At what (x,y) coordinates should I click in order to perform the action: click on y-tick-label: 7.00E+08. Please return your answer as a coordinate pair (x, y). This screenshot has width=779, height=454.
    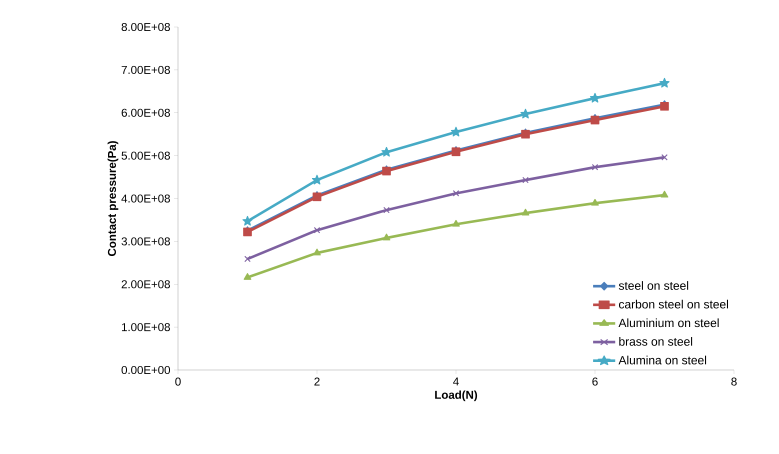
    Looking at the image, I should click on (146, 70).